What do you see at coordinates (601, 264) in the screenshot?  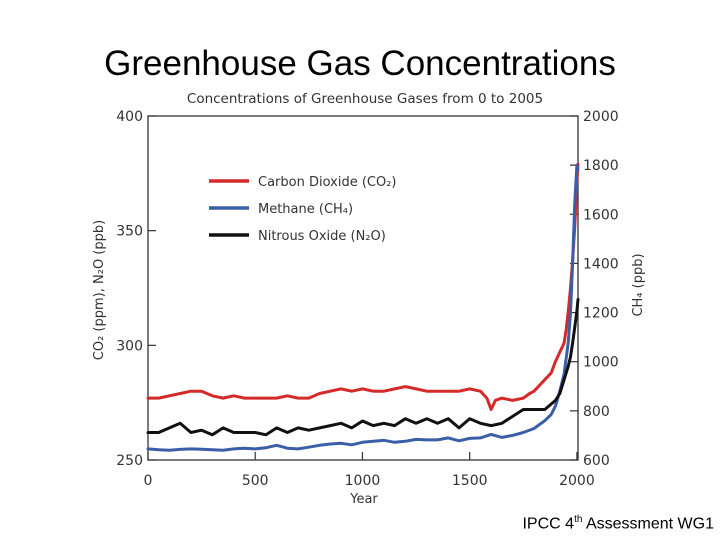 I see `y-right-tick-label: 1400` at bounding box center [601, 264].